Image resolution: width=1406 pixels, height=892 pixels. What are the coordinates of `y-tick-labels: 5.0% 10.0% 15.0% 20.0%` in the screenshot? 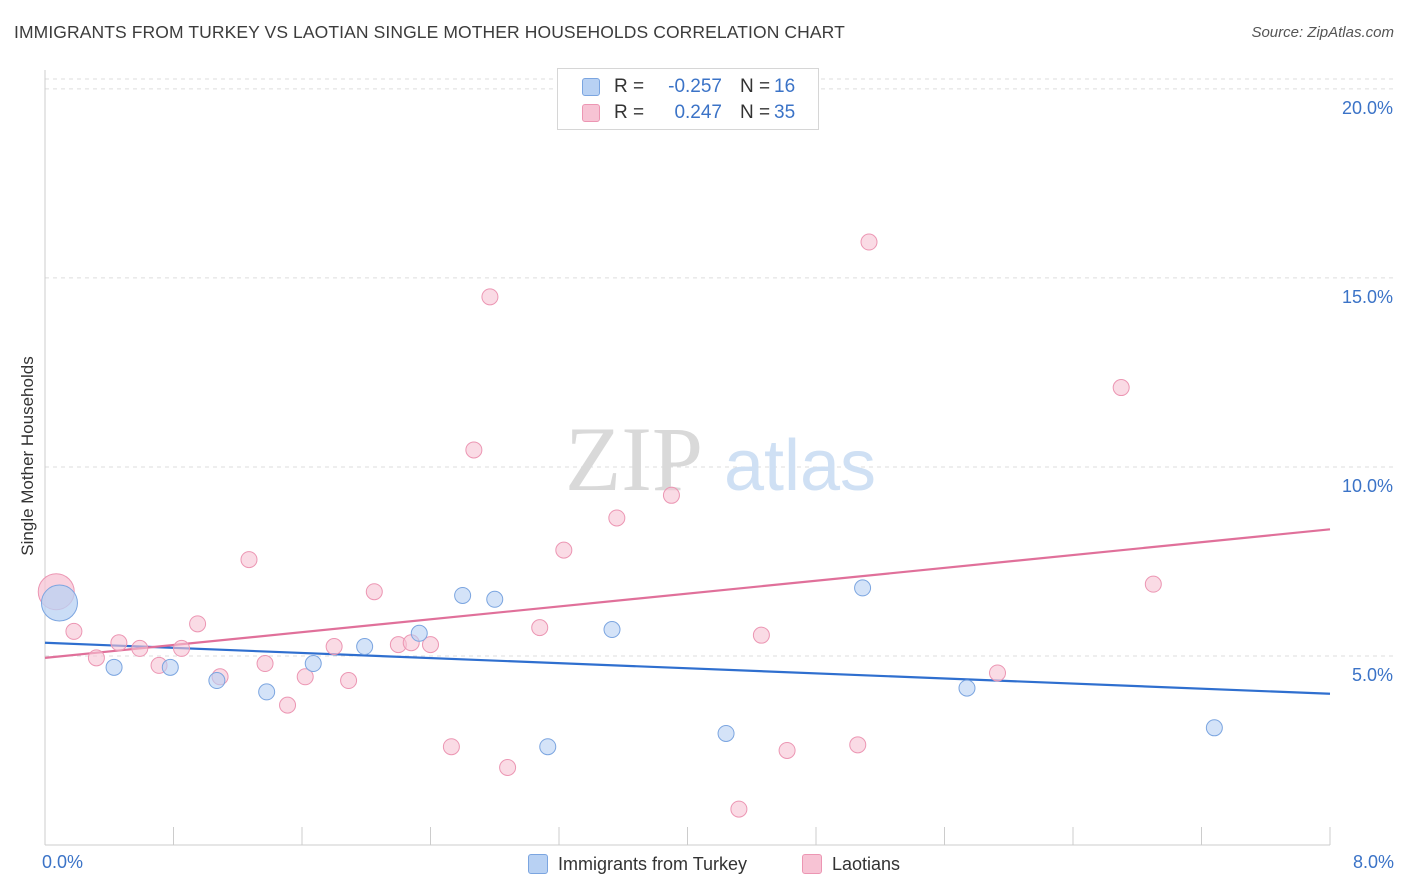 It's located at (1367, 391).